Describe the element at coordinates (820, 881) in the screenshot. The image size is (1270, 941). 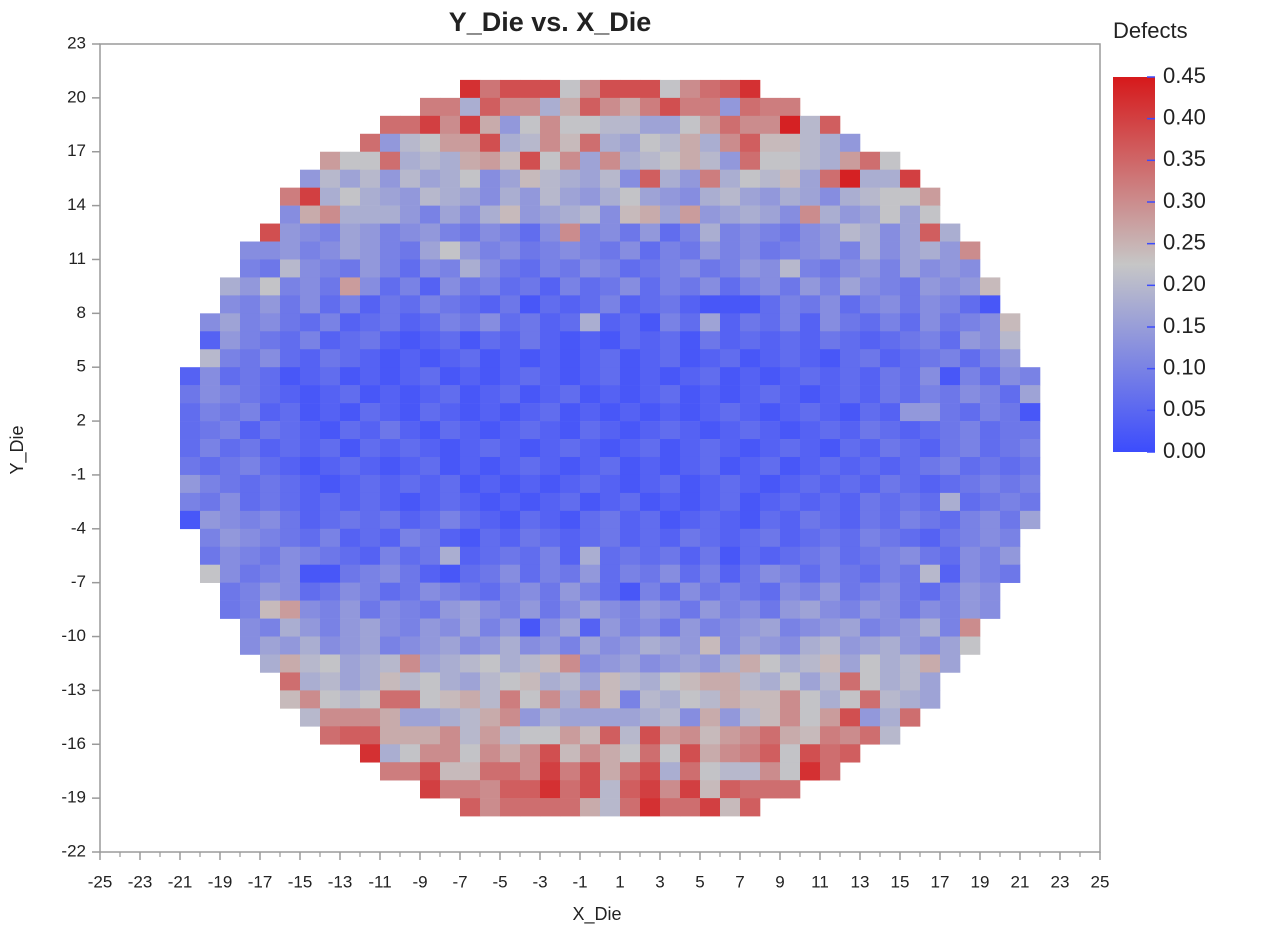
I see `x-tick-label: 11` at that location.